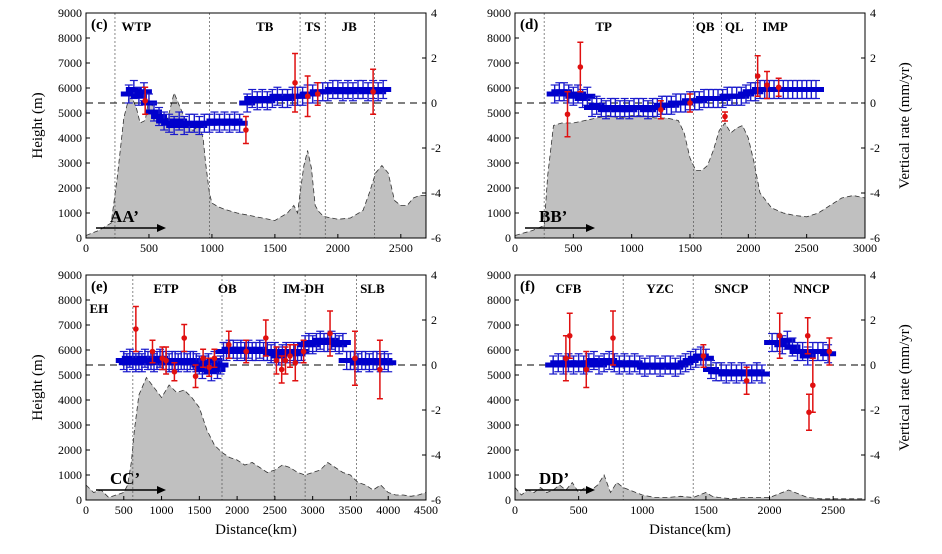  Describe the element at coordinates (499, 400) in the screenshot. I see `y-tick-label: 4000` at that location.